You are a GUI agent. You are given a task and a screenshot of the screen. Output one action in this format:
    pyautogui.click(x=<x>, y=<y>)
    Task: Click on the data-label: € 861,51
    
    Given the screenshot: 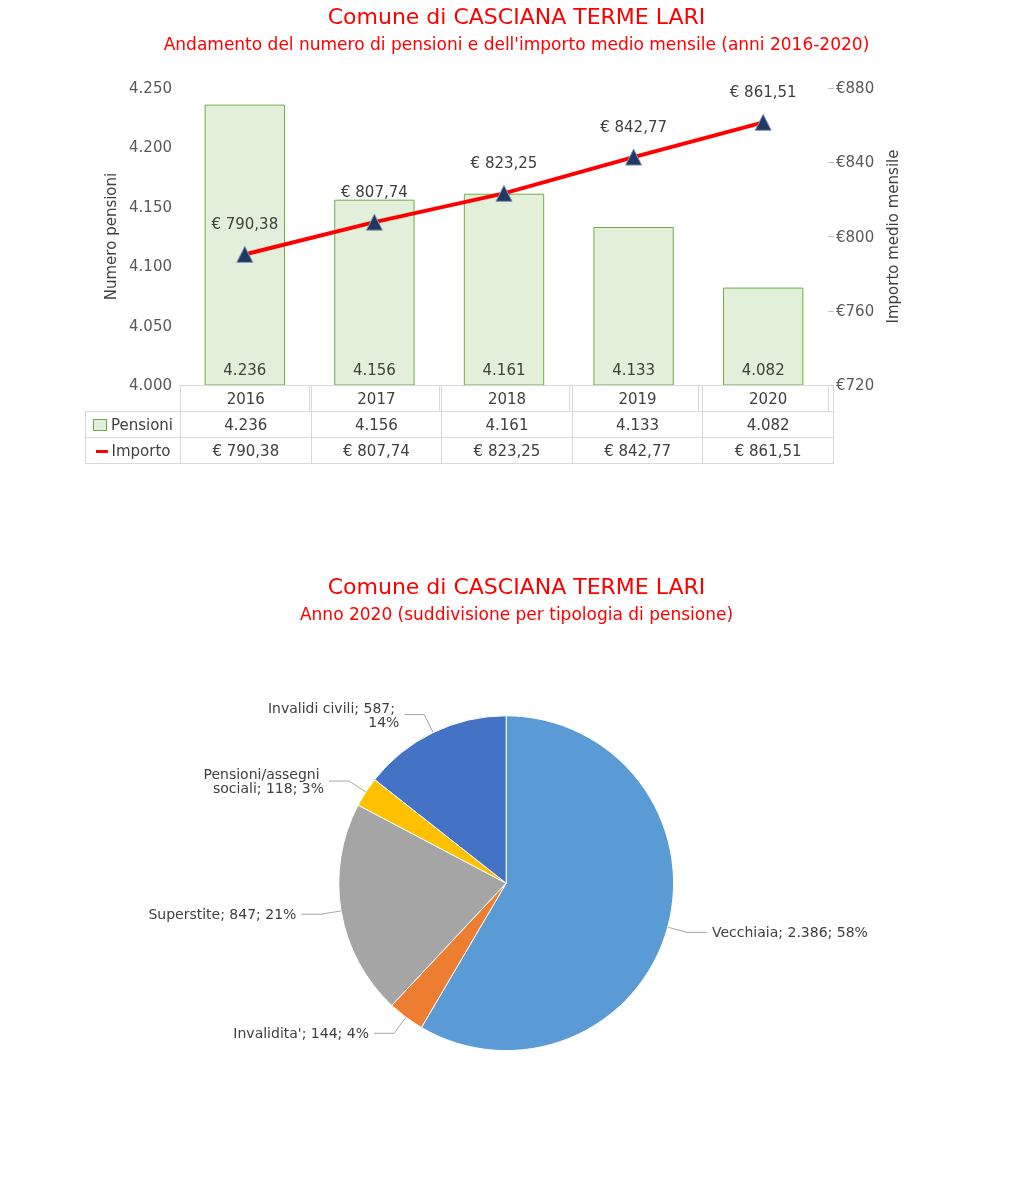 What is the action you would take?
    pyautogui.click(x=768, y=450)
    